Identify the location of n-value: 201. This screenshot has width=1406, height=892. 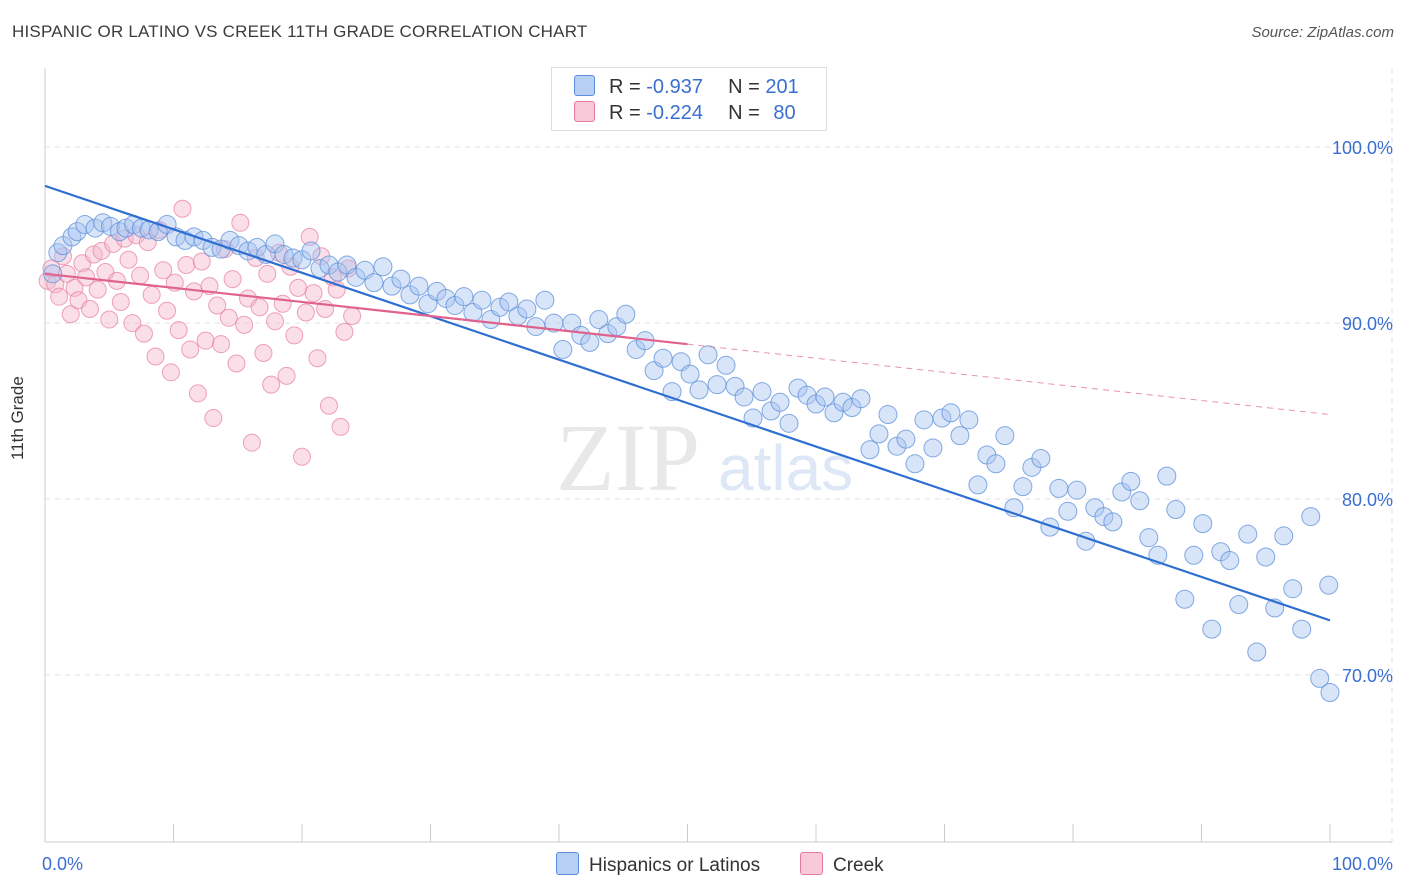
(782, 87).